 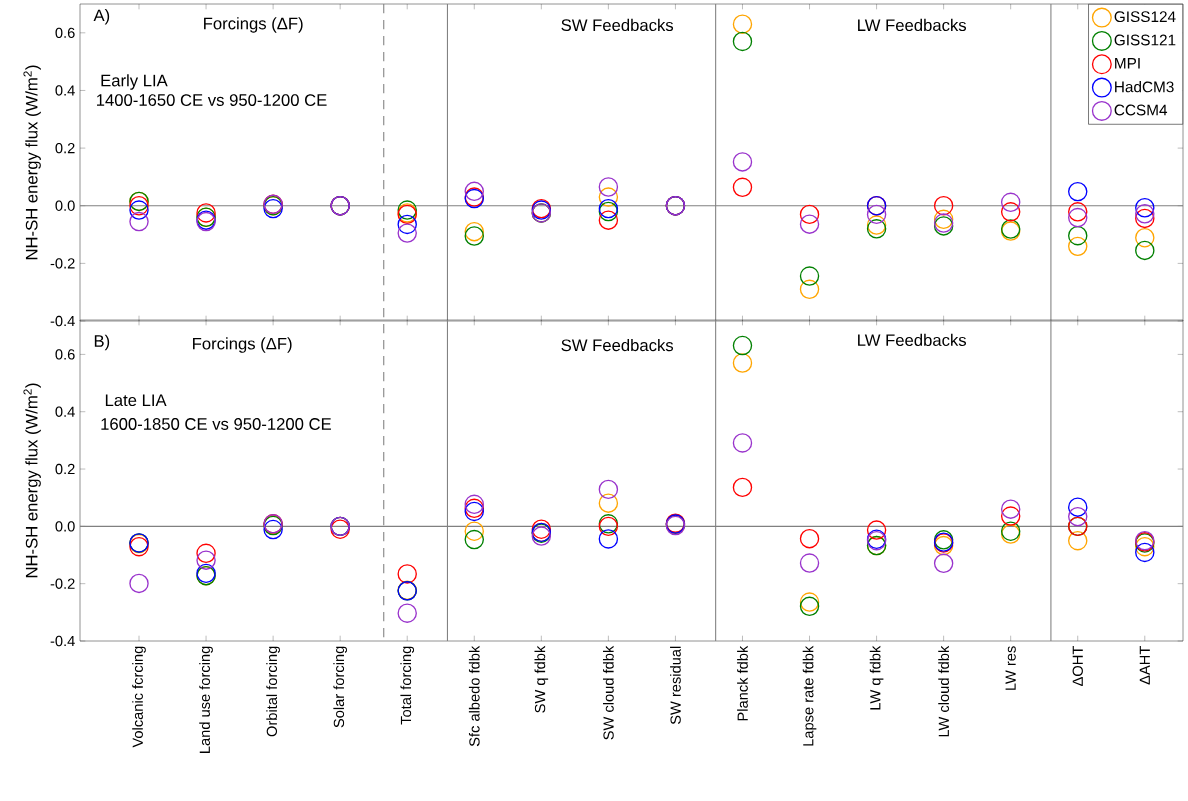 What do you see at coordinates (1141, 110) in the screenshot?
I see `legend-label: CCSM4` at bounding box center [1141, 110].